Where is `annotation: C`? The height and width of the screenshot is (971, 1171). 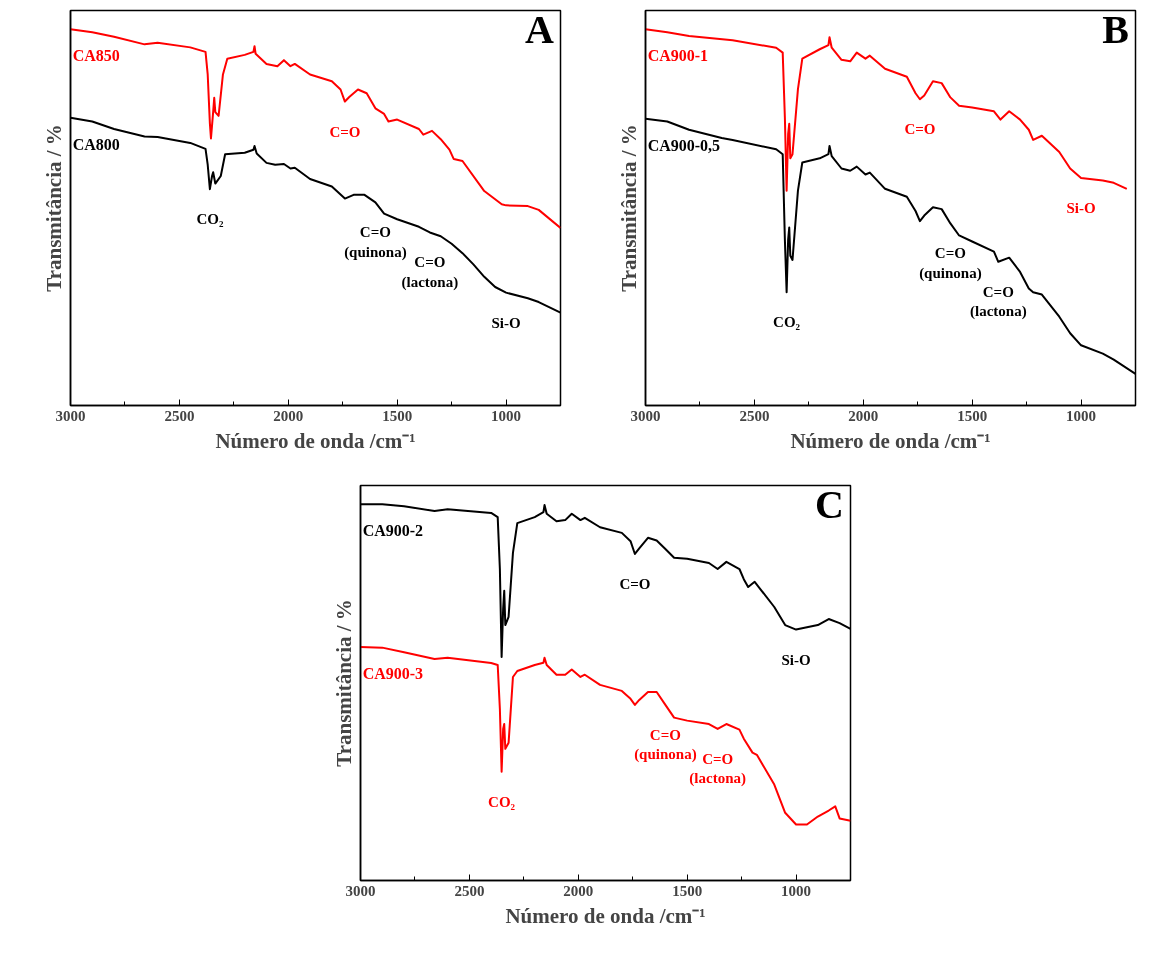
annotation: C is located at coordinates (829, 504).